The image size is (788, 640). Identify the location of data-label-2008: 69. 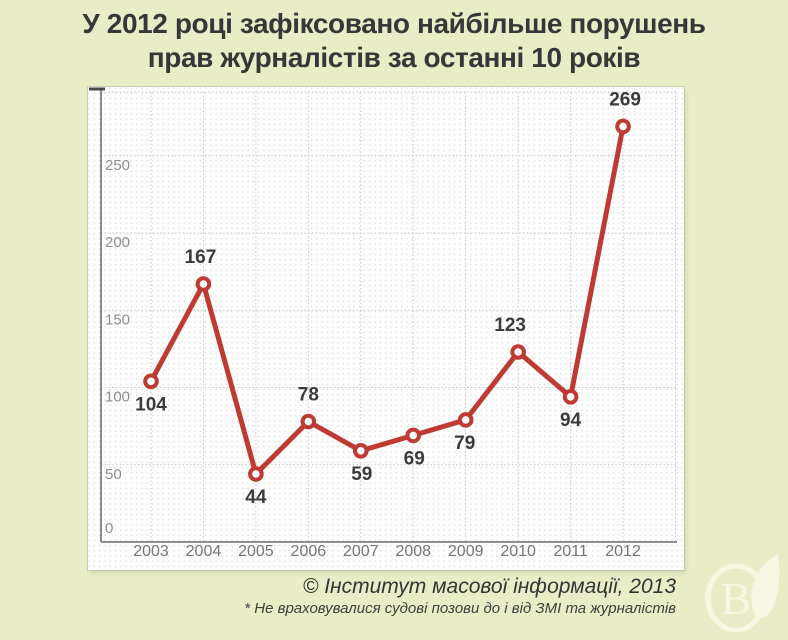
(414, 458).